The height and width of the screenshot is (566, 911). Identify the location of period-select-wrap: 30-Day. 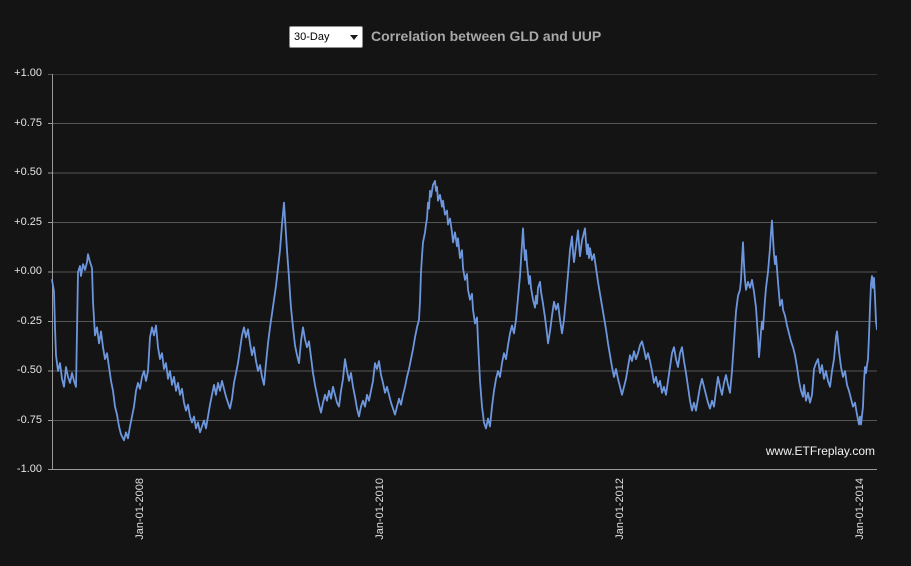
(326, 37).